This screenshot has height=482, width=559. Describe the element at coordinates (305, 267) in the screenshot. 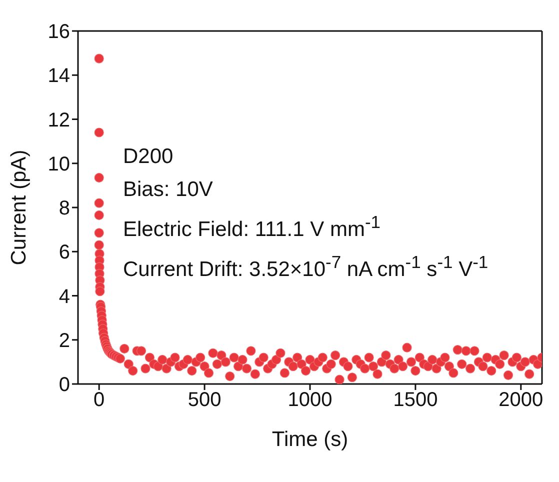

I see `annotation: Current Drift: 3.52×10$^{-7}$ nA cm$^{-1}$ s$^{-1}$ V$^{-1}$` at that location.